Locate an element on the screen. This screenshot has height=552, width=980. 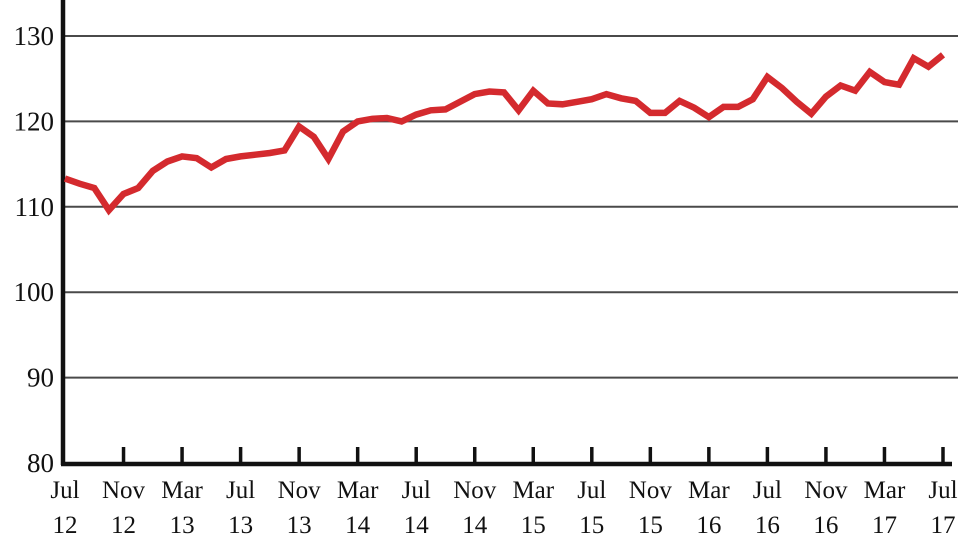
y-axis-tick-label: 80 is located at coordinates (40, 463).